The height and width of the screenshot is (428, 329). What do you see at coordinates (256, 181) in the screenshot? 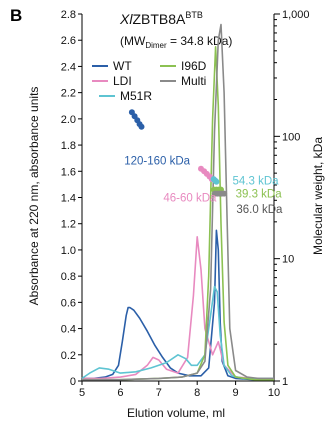
I see `mw-label-54-3-kda: 54.3 kDa` at bounding box center [256, 181].